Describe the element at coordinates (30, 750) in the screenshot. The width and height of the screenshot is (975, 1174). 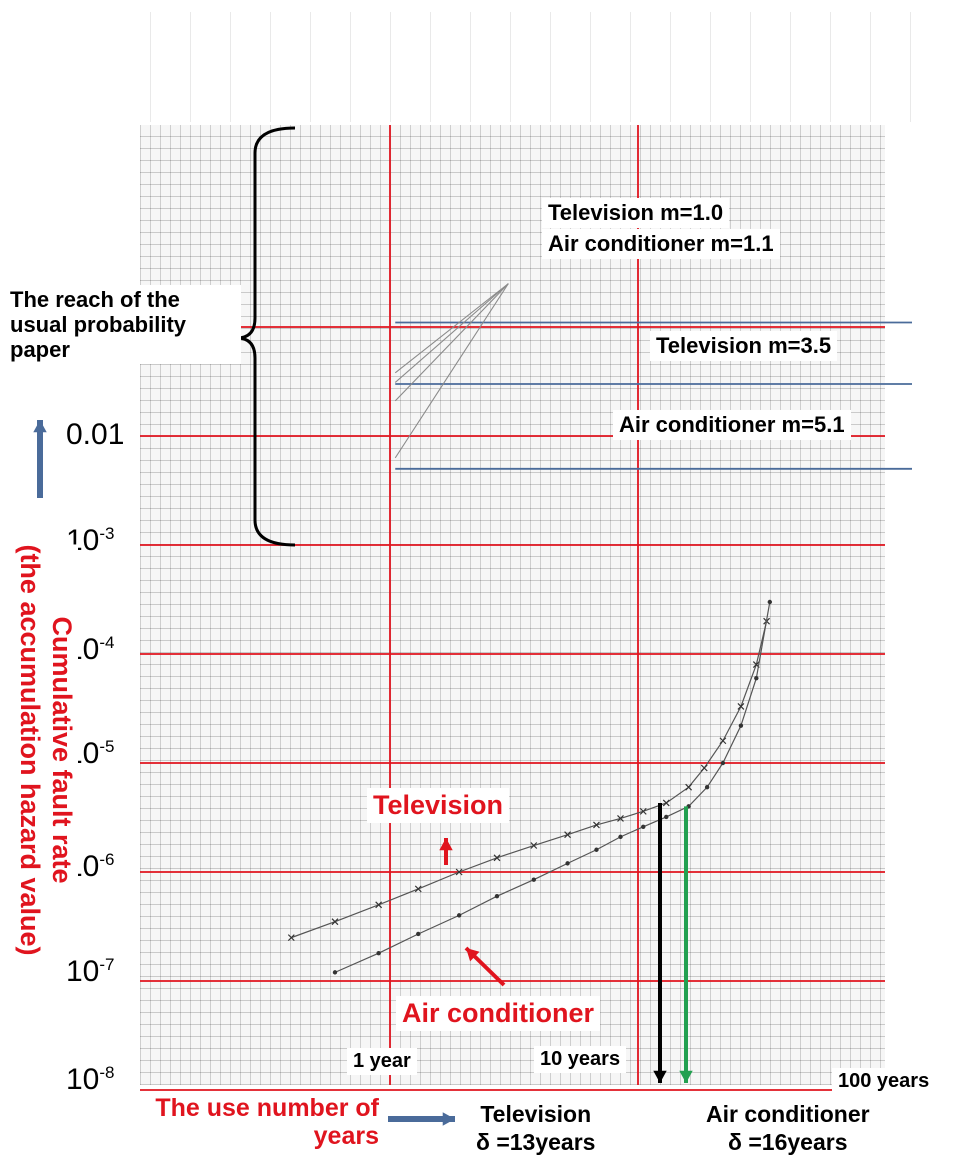
I see `y-axis-title-line2: (the accumulation hazard value)` at that location.